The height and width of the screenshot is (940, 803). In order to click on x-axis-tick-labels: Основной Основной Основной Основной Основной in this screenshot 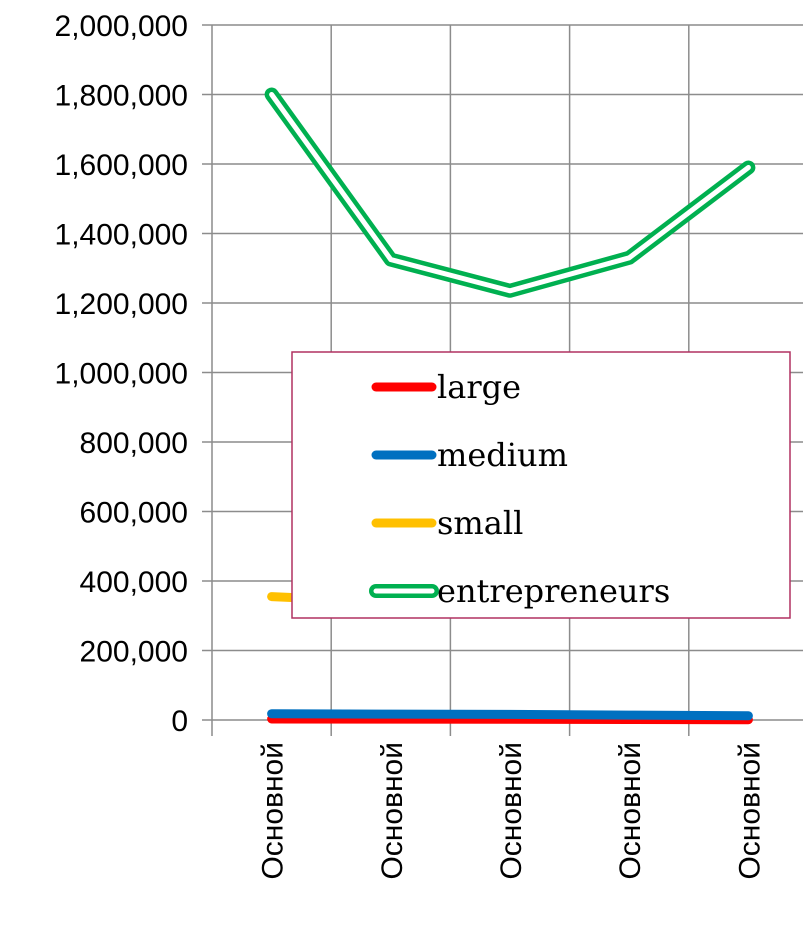, I will do `click(512, 811)`.